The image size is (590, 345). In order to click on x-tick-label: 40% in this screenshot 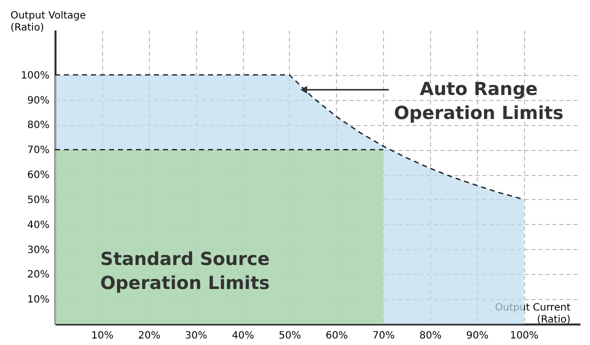, I will do `click(243, 336)`.